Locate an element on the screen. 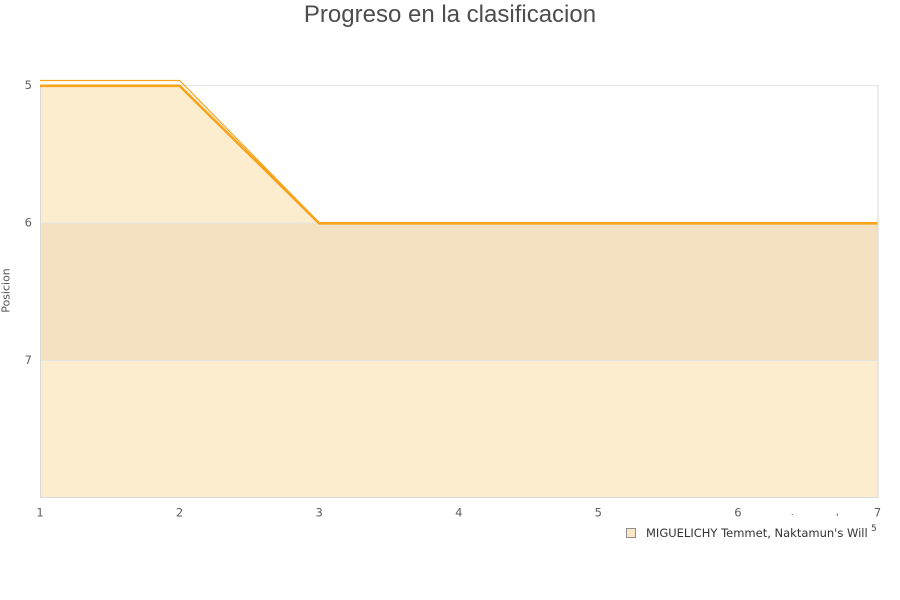 Image resolution: width=900 pixels, height=600 pixels. legend-label: MIGUELICHY Temmet, Naktamun's Will is located at coordinates (757, 533).